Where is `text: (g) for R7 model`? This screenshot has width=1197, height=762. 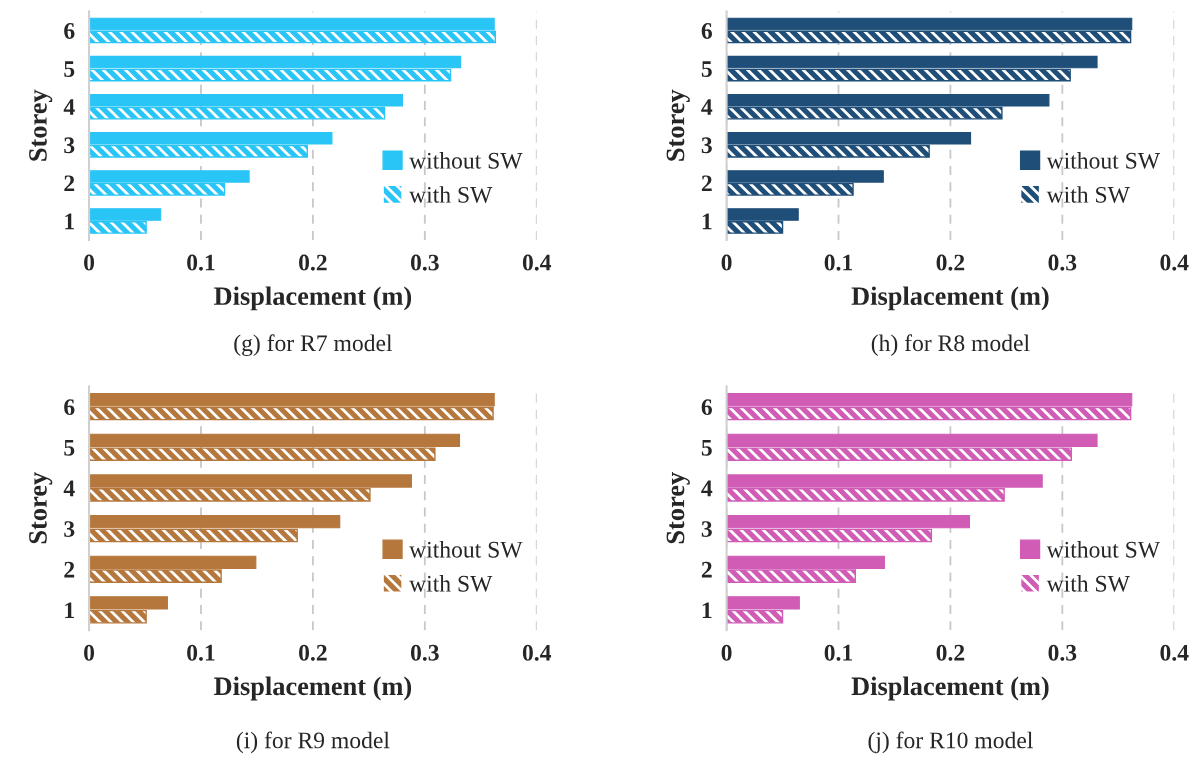
text: (g) for R7 model is located at coordinates (313, 345).